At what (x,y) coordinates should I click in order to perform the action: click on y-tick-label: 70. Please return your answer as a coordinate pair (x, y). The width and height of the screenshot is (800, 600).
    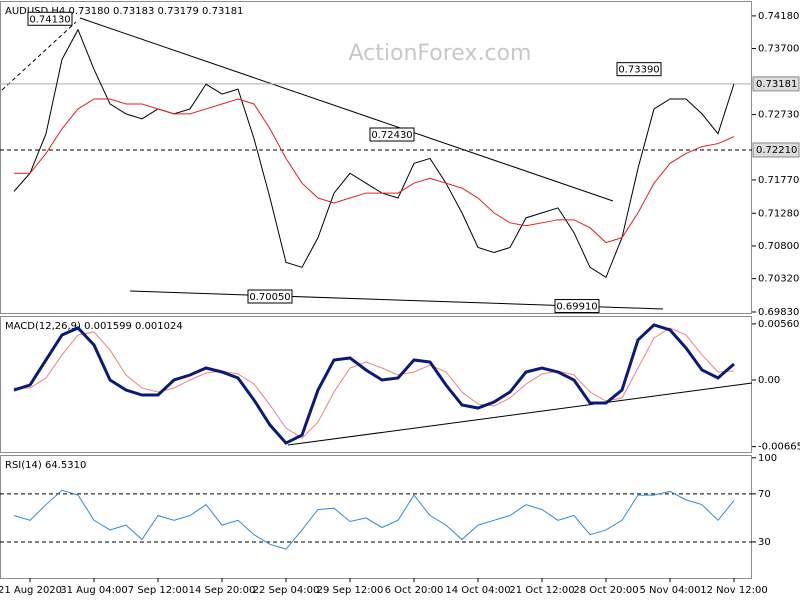
    Looking at the image, I should click on (764, 494).